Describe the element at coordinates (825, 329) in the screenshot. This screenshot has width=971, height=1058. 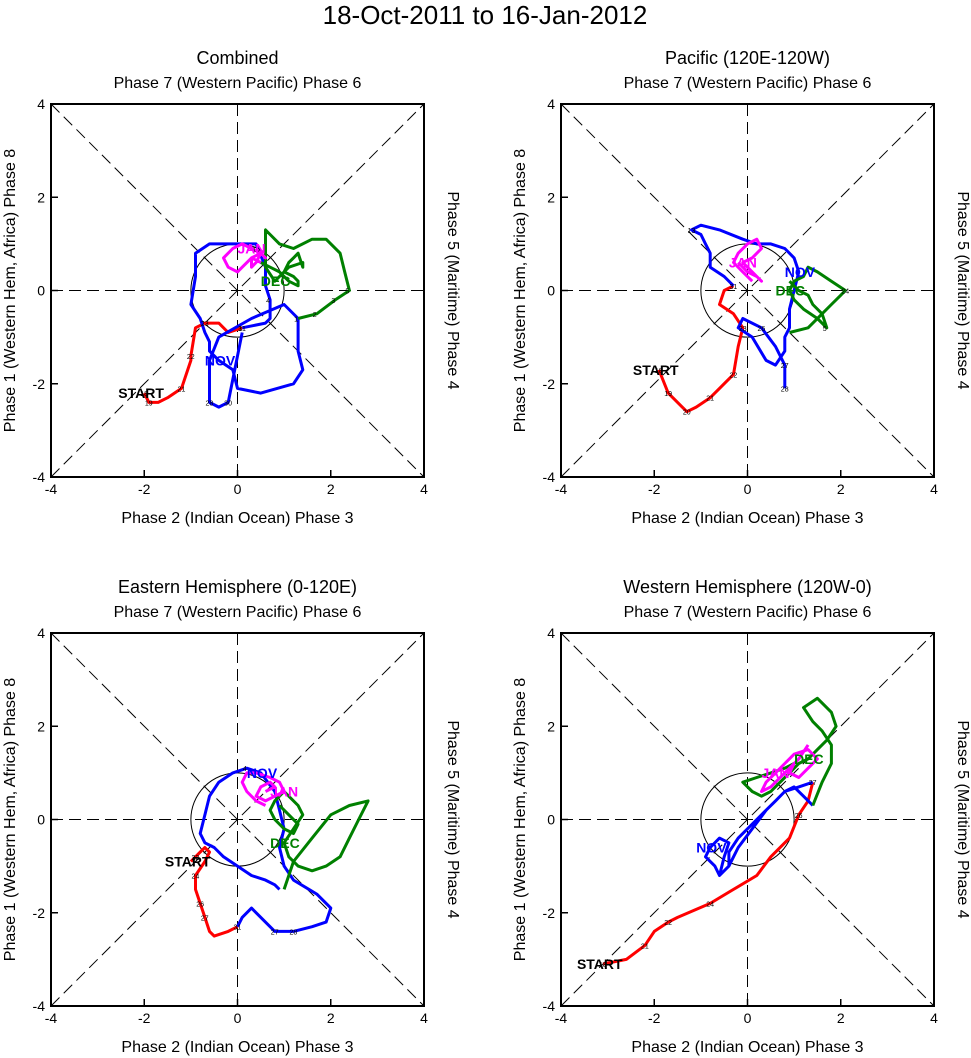
I see `day-label: 5` at that location.